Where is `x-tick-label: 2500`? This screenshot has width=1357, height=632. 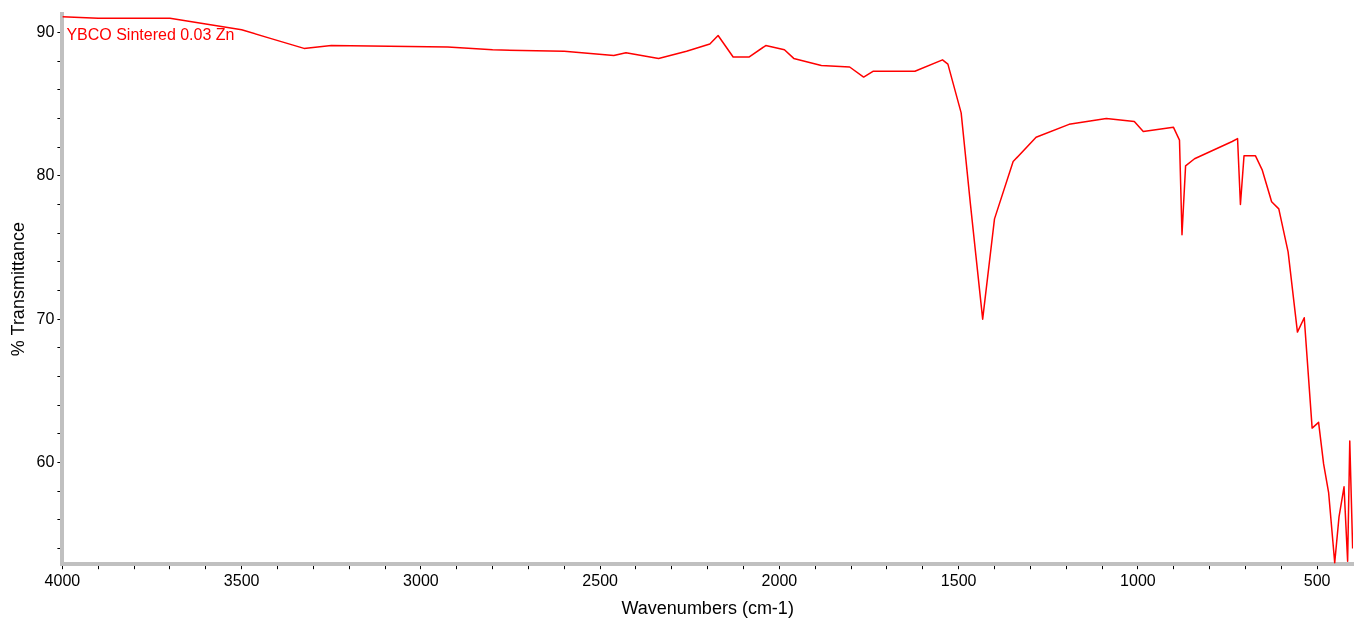 x-tick-label: 2500 is located at coordinates (600, 581).